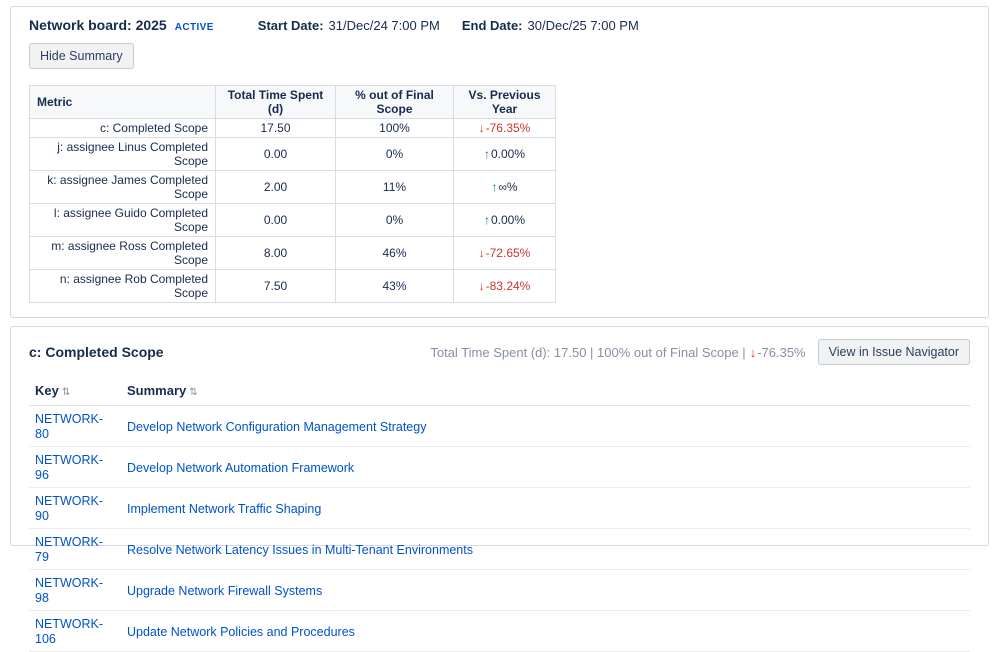 This screenshot has width=999, height=652. What do you see at coordinates (122, 154) in the screenshot?
I see `metric-name: j: assignee Linus Completed Scope` at bounding box center [122, 154].